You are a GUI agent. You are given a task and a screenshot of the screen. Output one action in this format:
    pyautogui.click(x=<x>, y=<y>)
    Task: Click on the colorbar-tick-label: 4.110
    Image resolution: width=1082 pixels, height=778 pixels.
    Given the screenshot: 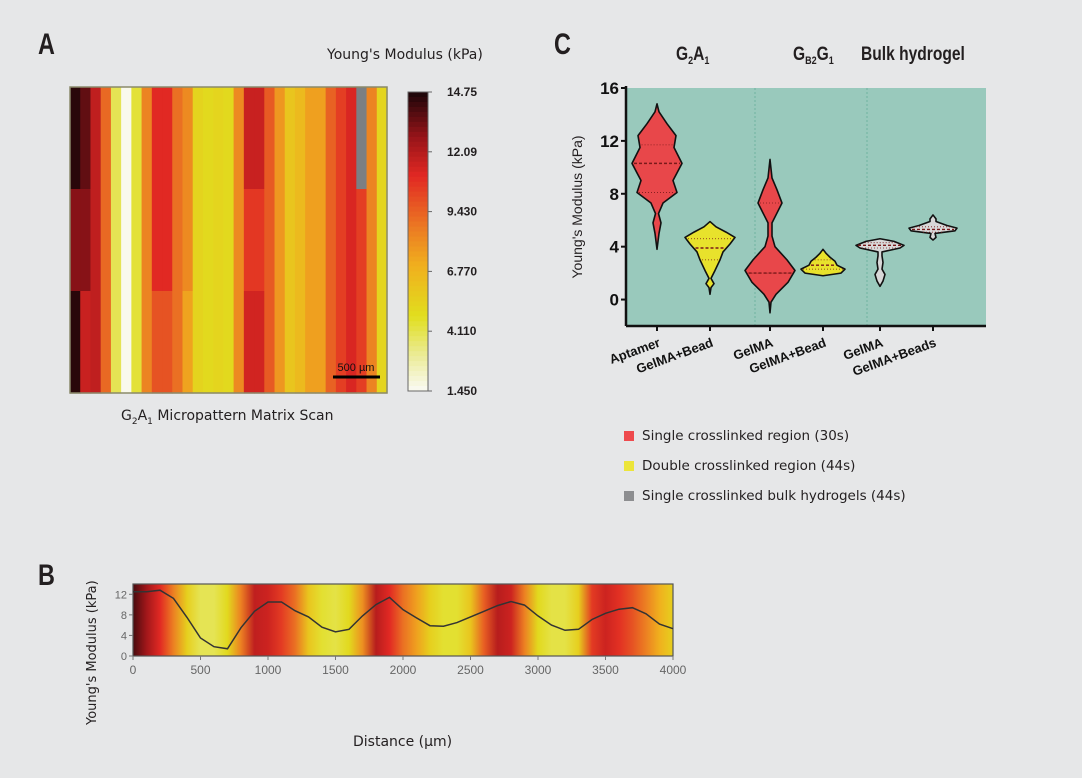 What is the action you would take?
    pyautogui.click(x=462, y=331)
    